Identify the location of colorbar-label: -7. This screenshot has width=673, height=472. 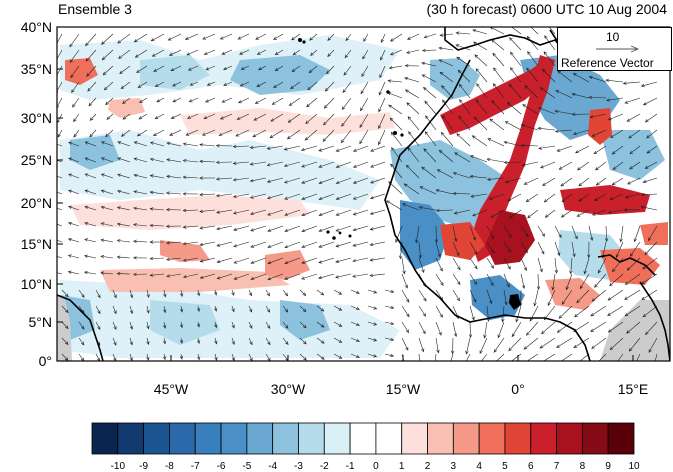
(195, 466).